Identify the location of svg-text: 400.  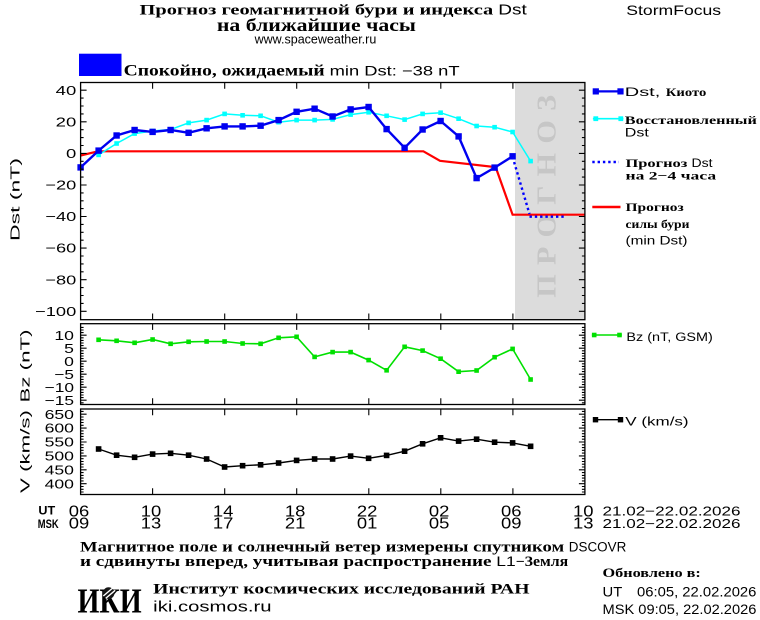
(59, 483).